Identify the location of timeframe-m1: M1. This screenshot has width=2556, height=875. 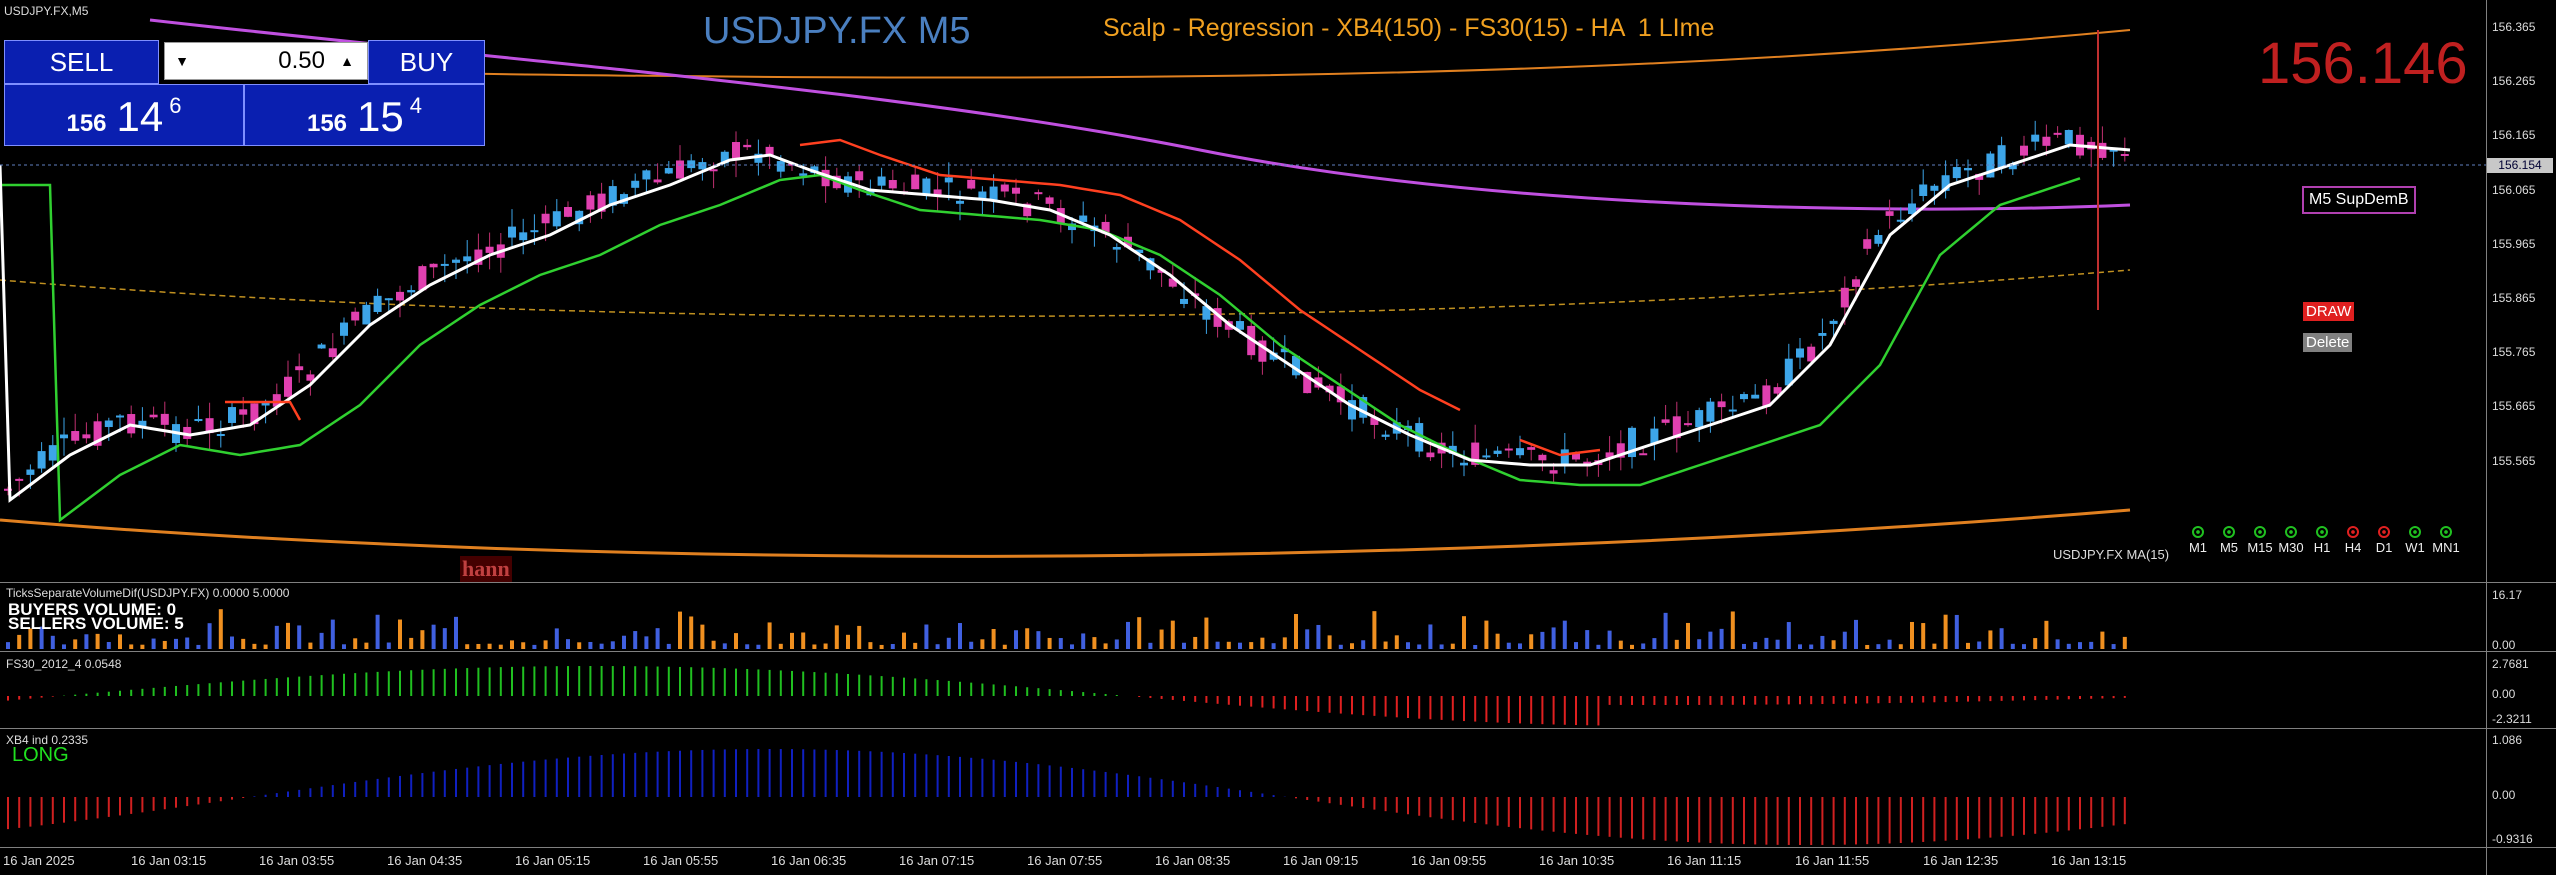
(2198, 540).